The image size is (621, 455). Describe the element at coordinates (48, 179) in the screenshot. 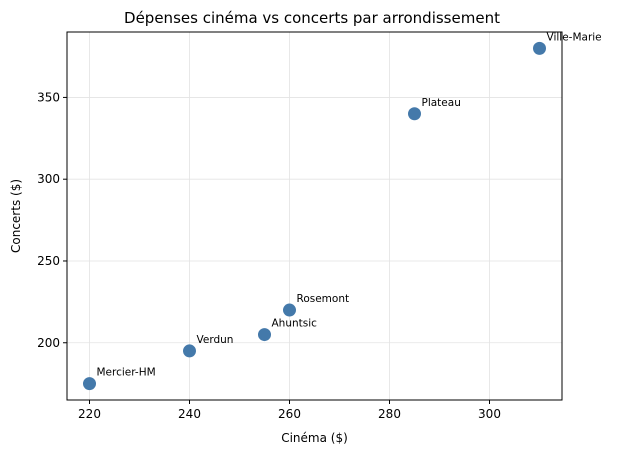

I see `y-tick-label: 300` at that location.